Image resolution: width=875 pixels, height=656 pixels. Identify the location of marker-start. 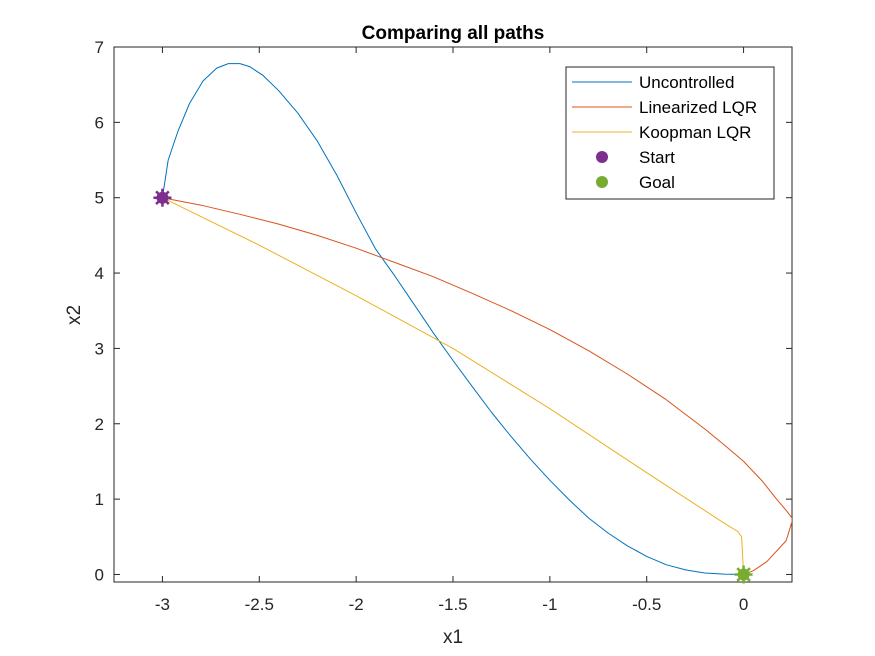
(162, 197).